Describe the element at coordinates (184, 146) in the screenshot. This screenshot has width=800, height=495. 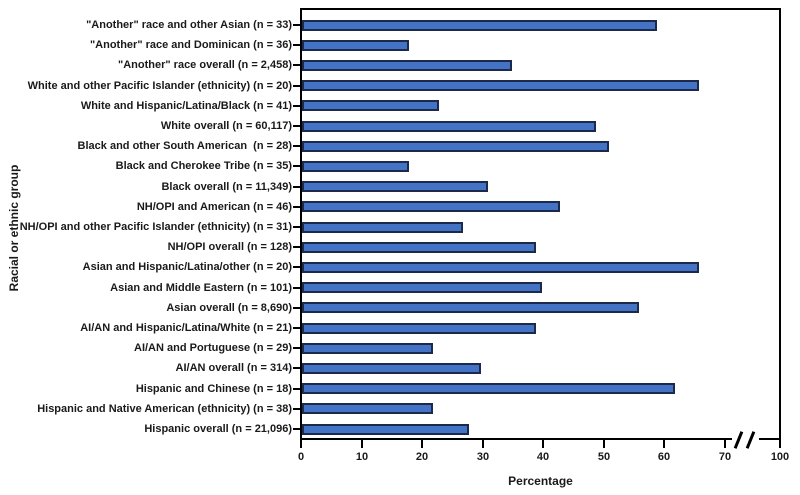
I see `category-label: Black and other South American (n = 28)` at that location.